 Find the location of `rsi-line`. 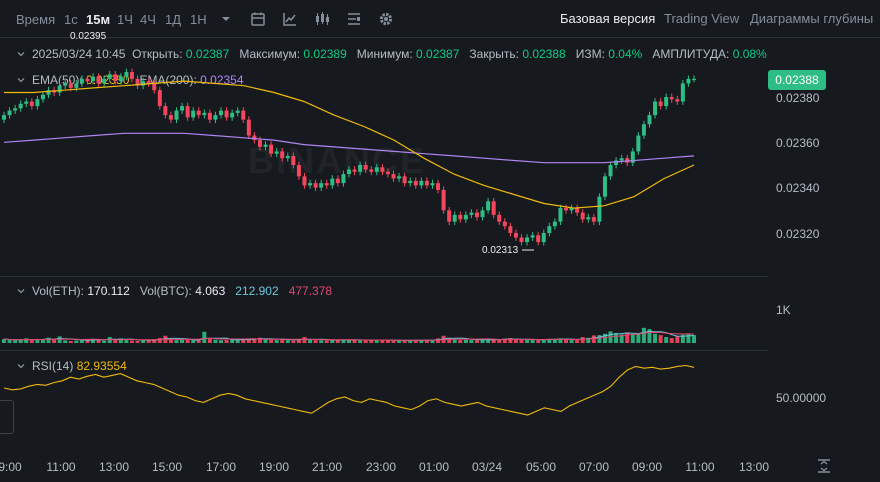

rsi-line is located at coordinates (349, 390).